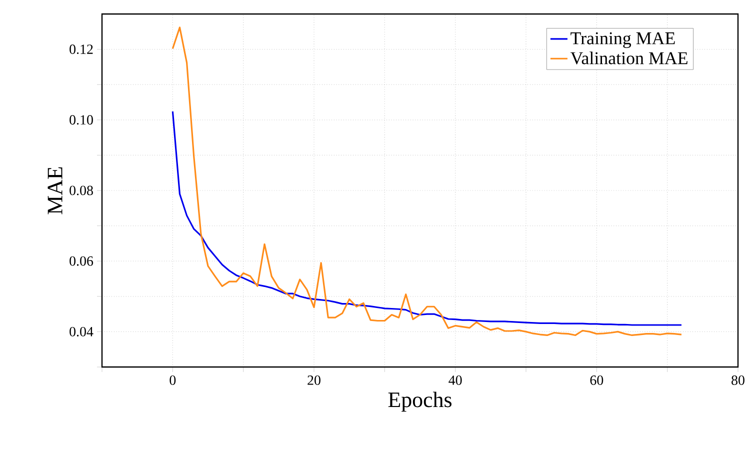  Describe the element at coordinates (455, 380) in the screenshot. I see `x-tick-label: 40` at that location.